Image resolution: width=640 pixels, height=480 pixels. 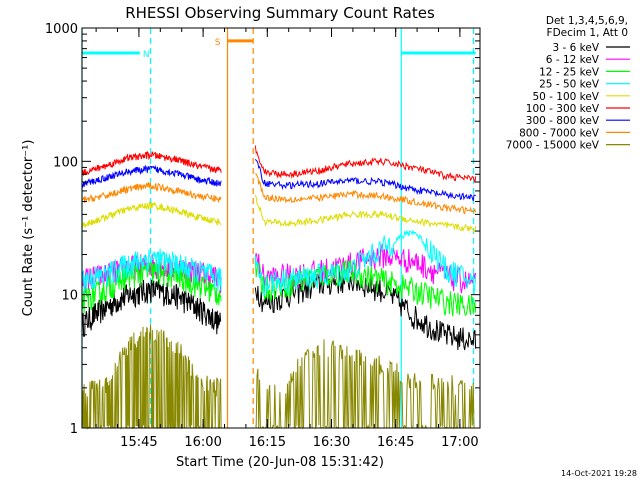 What do you see at coordinates (280, 13) in the screenshot?
I see `chart-title: RHESSI Observing Summary Count Rates` at bounding box center [280, 13].